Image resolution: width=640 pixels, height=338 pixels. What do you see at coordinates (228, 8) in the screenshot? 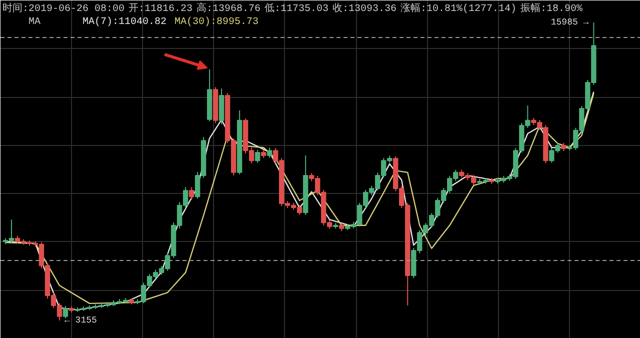
I see `text: 高:13968.76` at bounding box center [228, 8].